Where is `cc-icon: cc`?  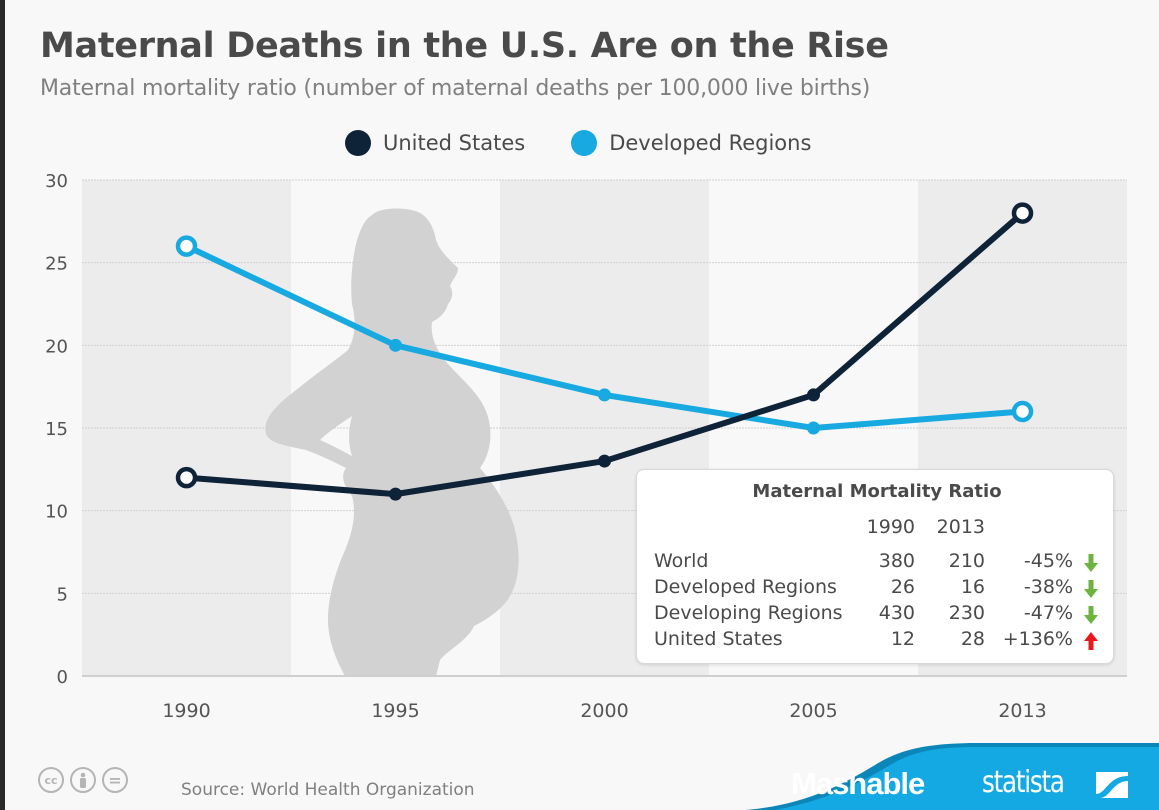
cc-icon: cc is located at coordinates (51, 780).